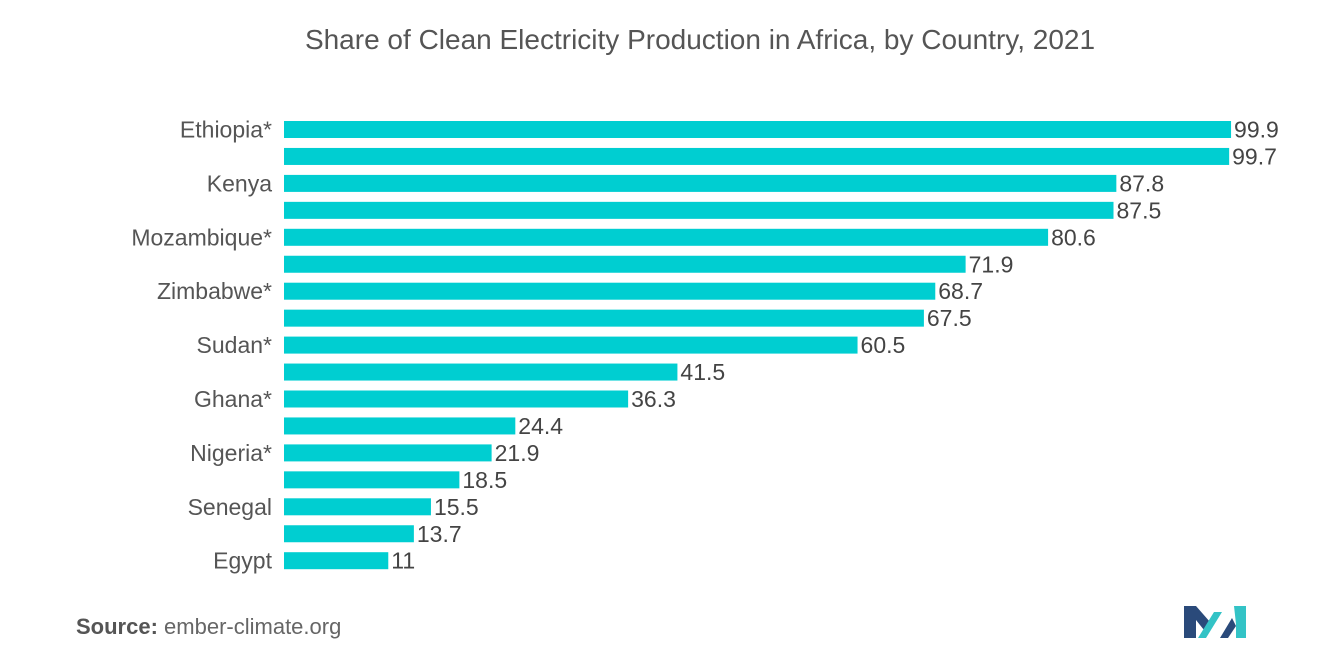 This screenshot has height=665, width=1320. I want to click on value-label: 68.7, so click(960, 291).